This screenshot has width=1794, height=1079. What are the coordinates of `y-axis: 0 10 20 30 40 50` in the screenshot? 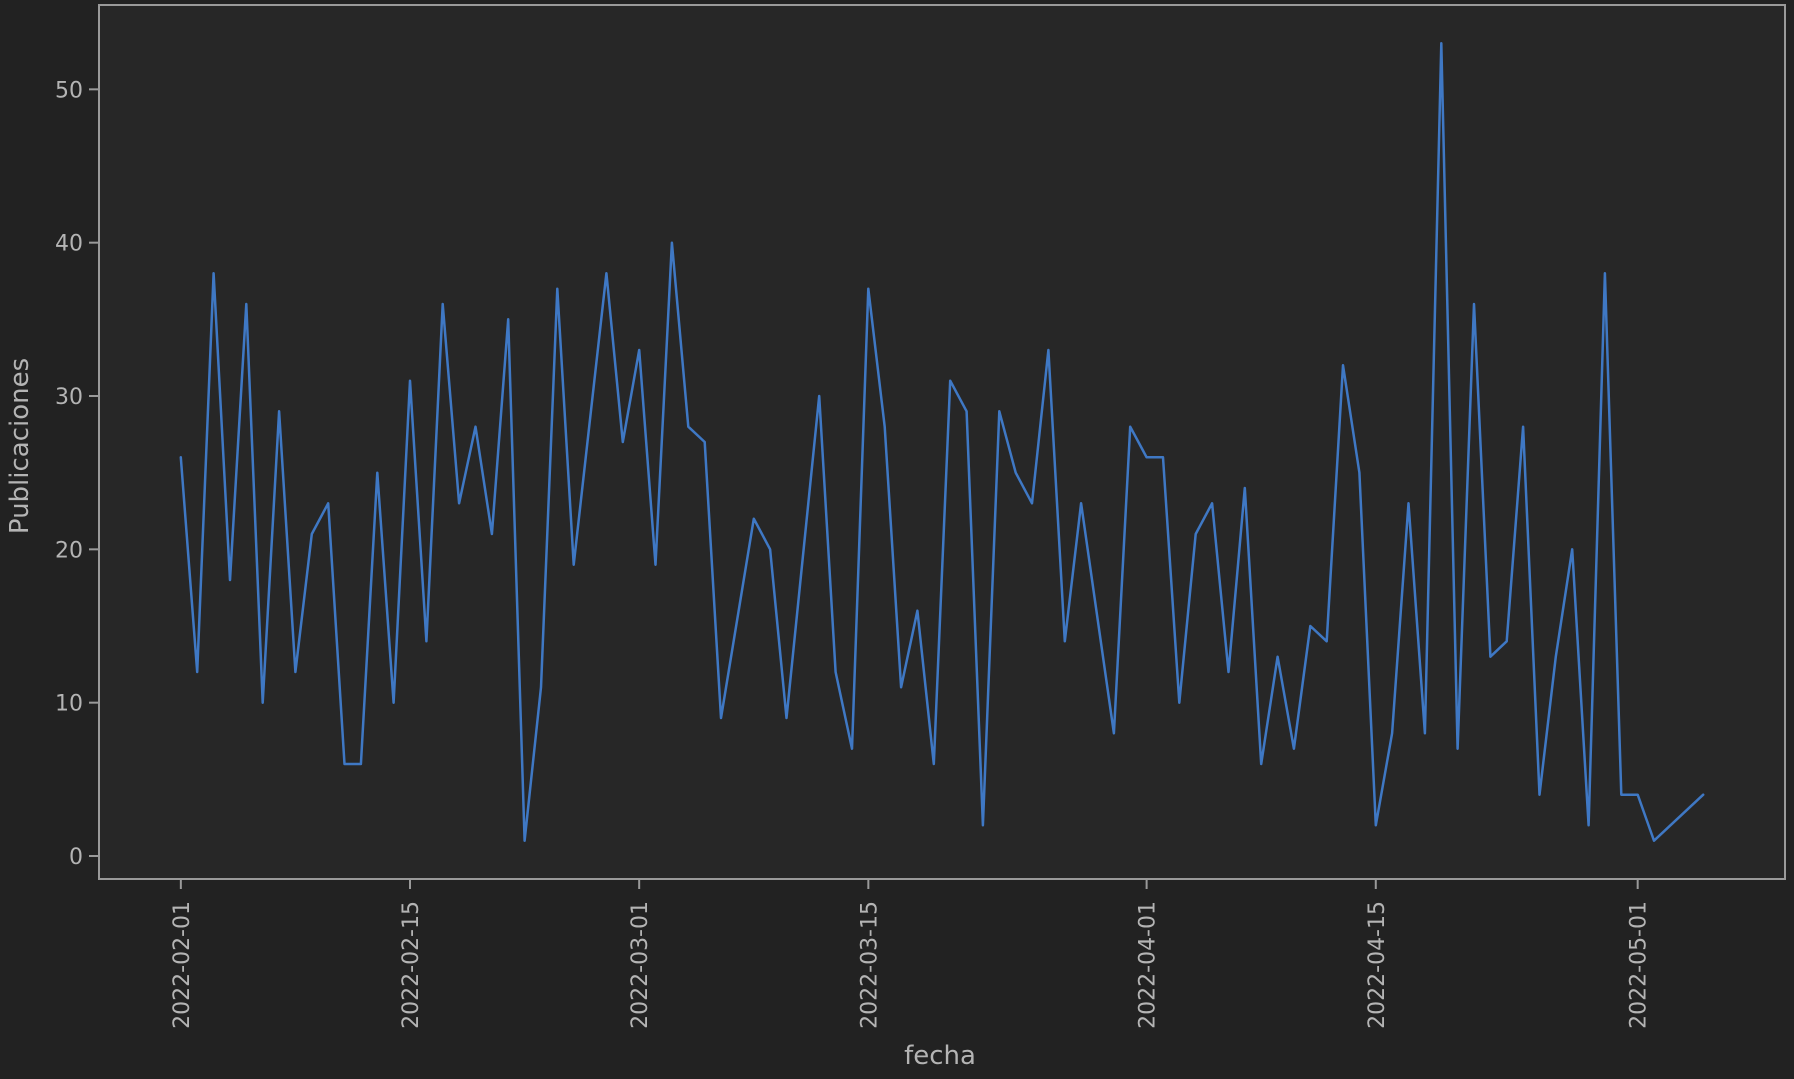 It's located at (77, 474).